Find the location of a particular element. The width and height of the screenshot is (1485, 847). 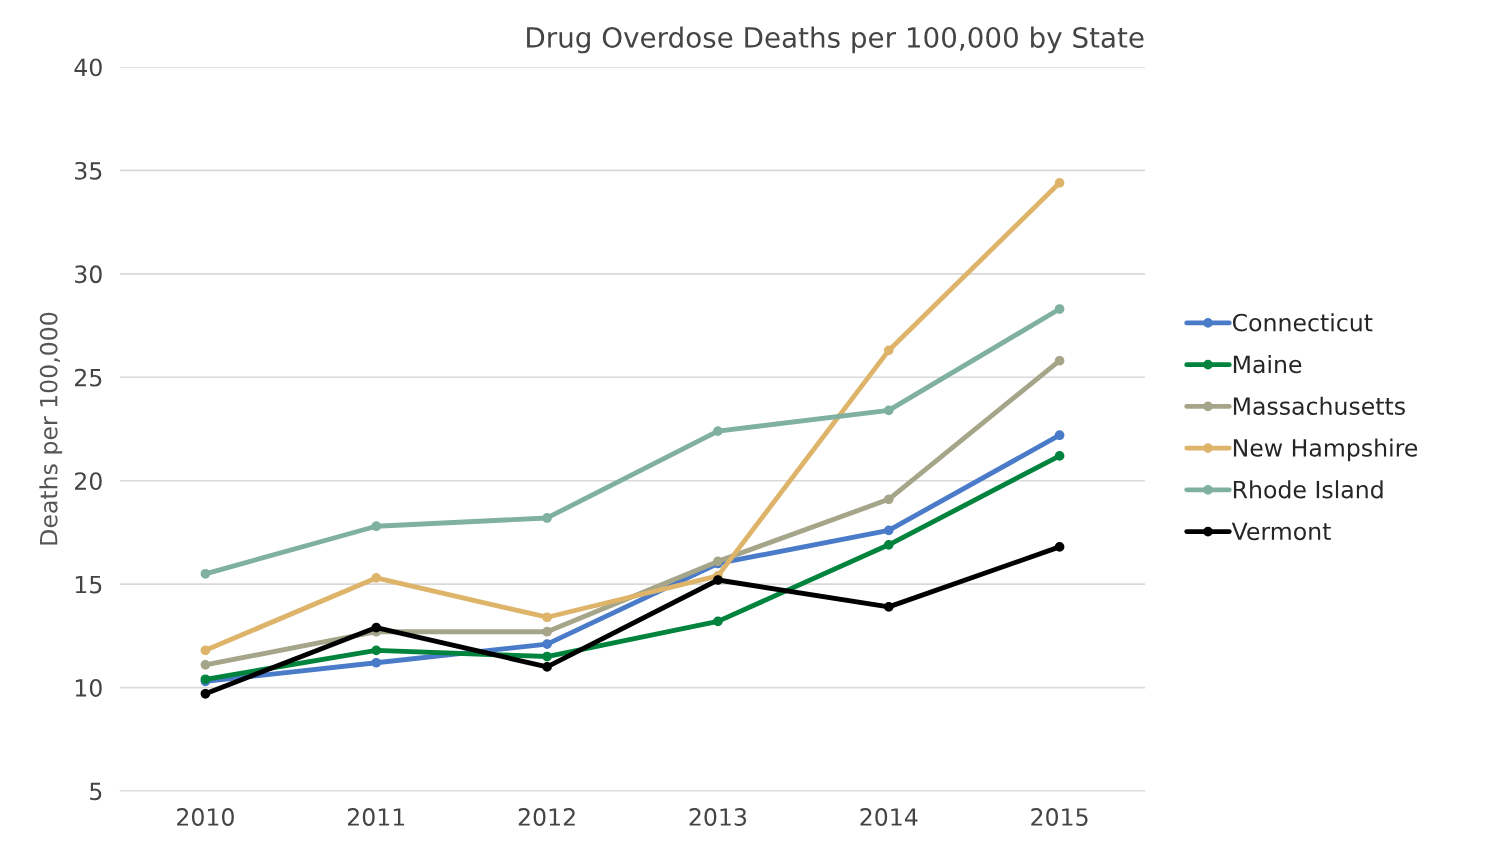

y-tick-label: 5 is located at coordinates (96, 791).